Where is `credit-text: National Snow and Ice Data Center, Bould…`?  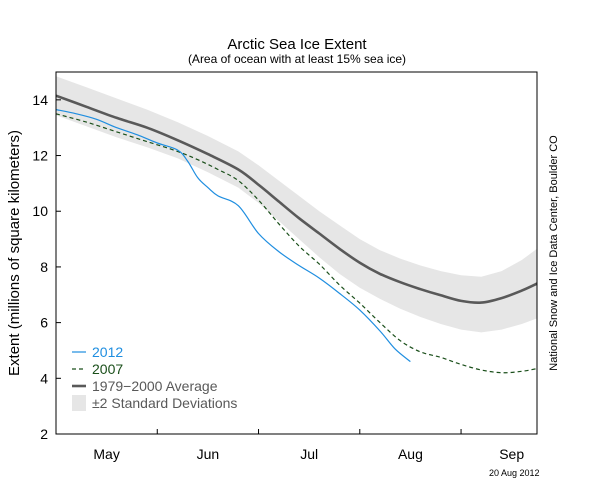 credit-text: National Snow and Ice Data Center, Bould… is located at coordinates (554, 253).